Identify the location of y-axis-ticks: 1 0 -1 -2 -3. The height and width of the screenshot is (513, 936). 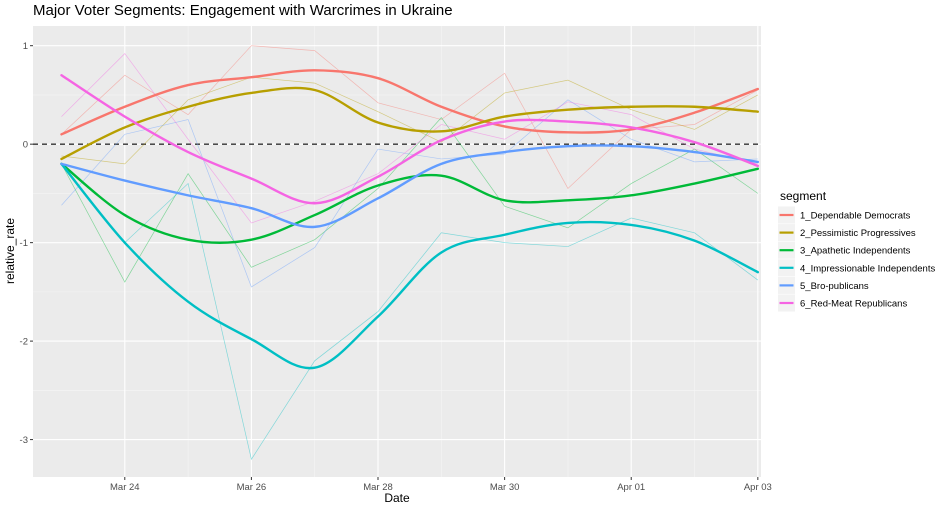
(26, 243).